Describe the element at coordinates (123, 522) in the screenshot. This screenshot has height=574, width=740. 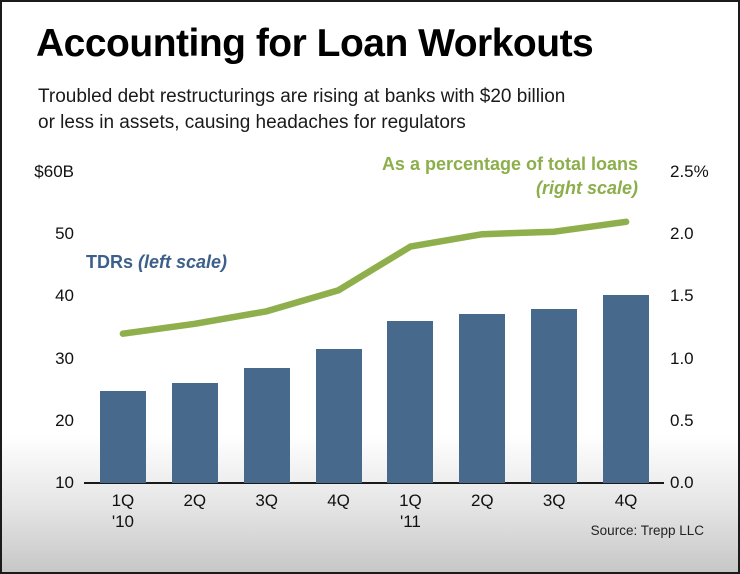
I see `x-category-year: '10` at that location.